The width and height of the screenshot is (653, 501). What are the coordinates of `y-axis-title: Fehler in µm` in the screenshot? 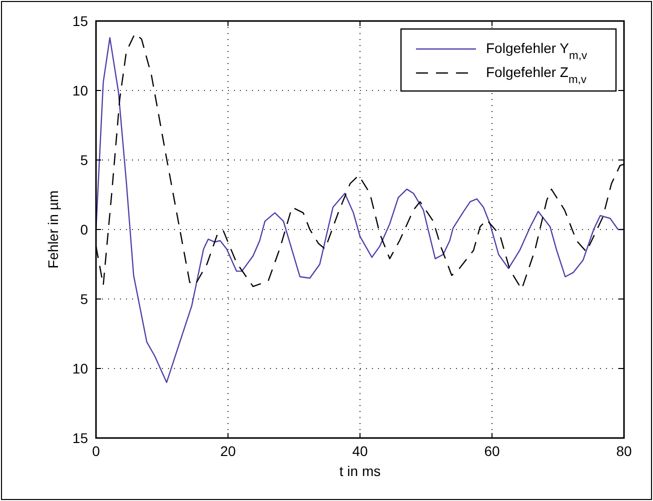 It's located at (53, 229).